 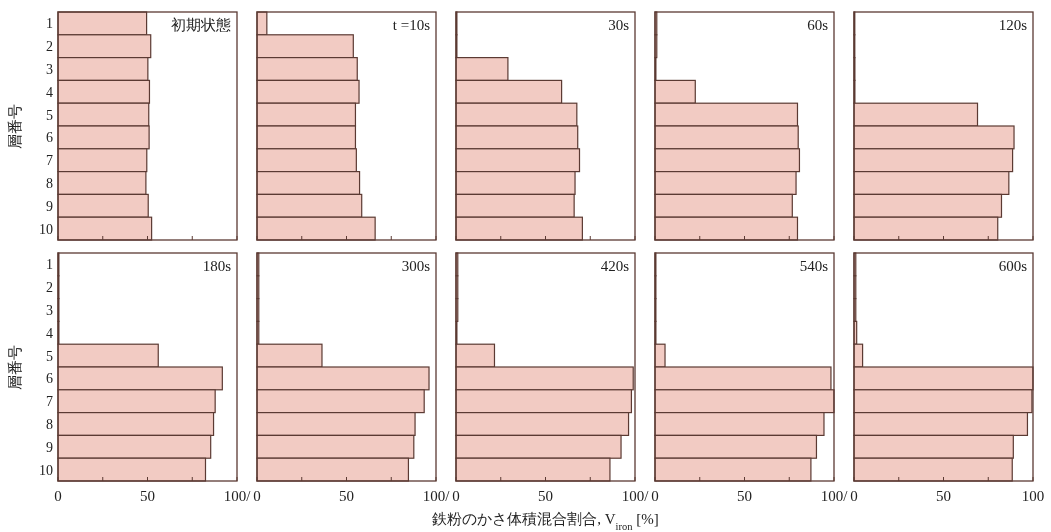 I want to click on x-axis-title: 鉄粉のかさ体積混合割合, V$_{iron}$ [%], so click(x=545, y=521).